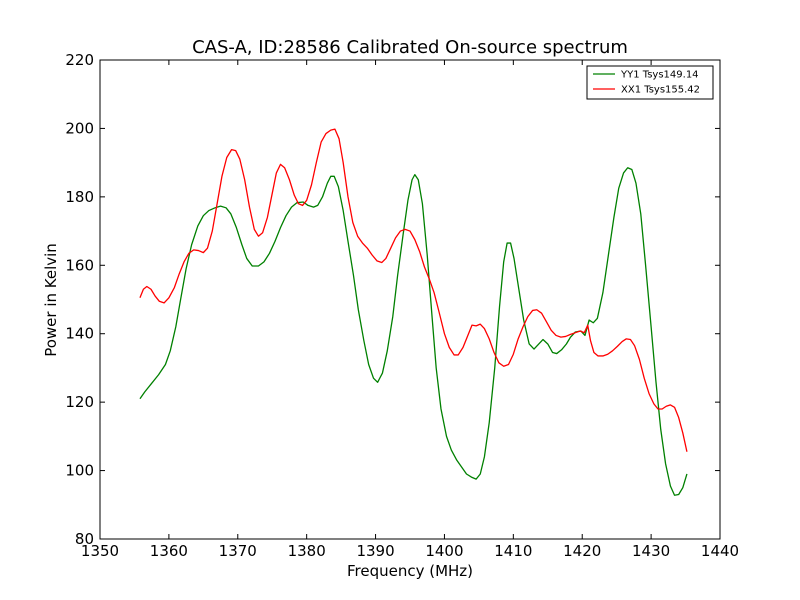 This screenshot has height=600, width=800. Describe the element at coordinates (720, 551) in the screenshot. I see `x-tick-label: 1440` at that location.